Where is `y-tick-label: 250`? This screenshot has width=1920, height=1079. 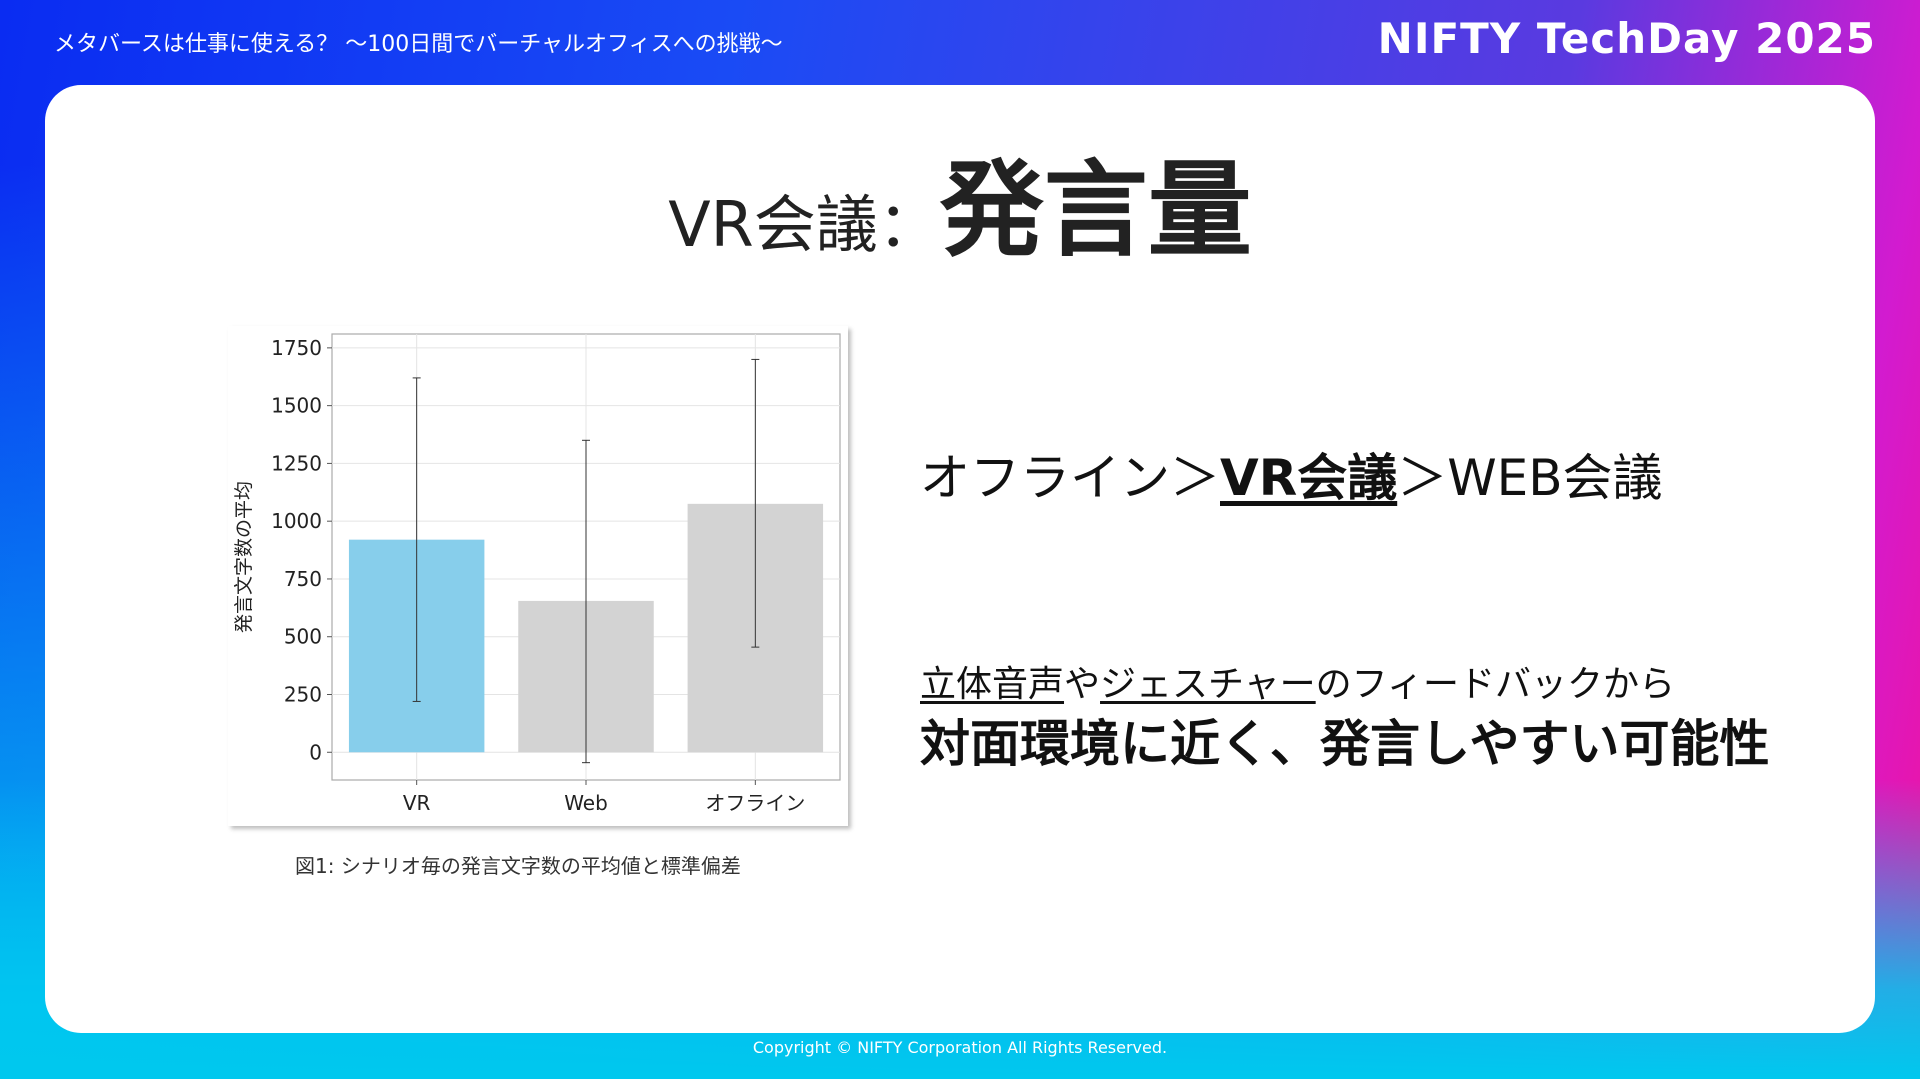 y-tick-label: 250 is located at coordinates (303, 694).